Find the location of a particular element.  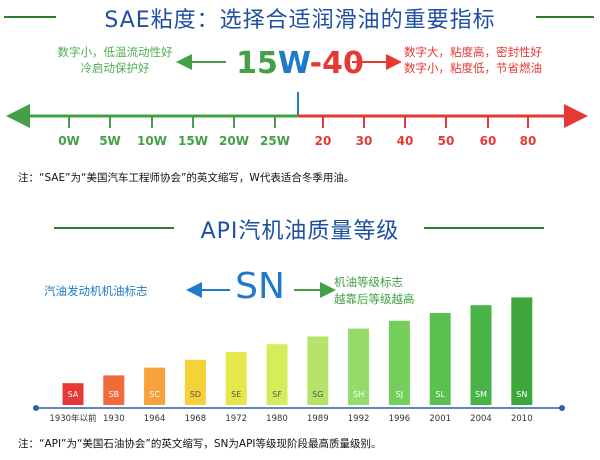

summer-tick-label: 20 is located at coordinates (323, 141).